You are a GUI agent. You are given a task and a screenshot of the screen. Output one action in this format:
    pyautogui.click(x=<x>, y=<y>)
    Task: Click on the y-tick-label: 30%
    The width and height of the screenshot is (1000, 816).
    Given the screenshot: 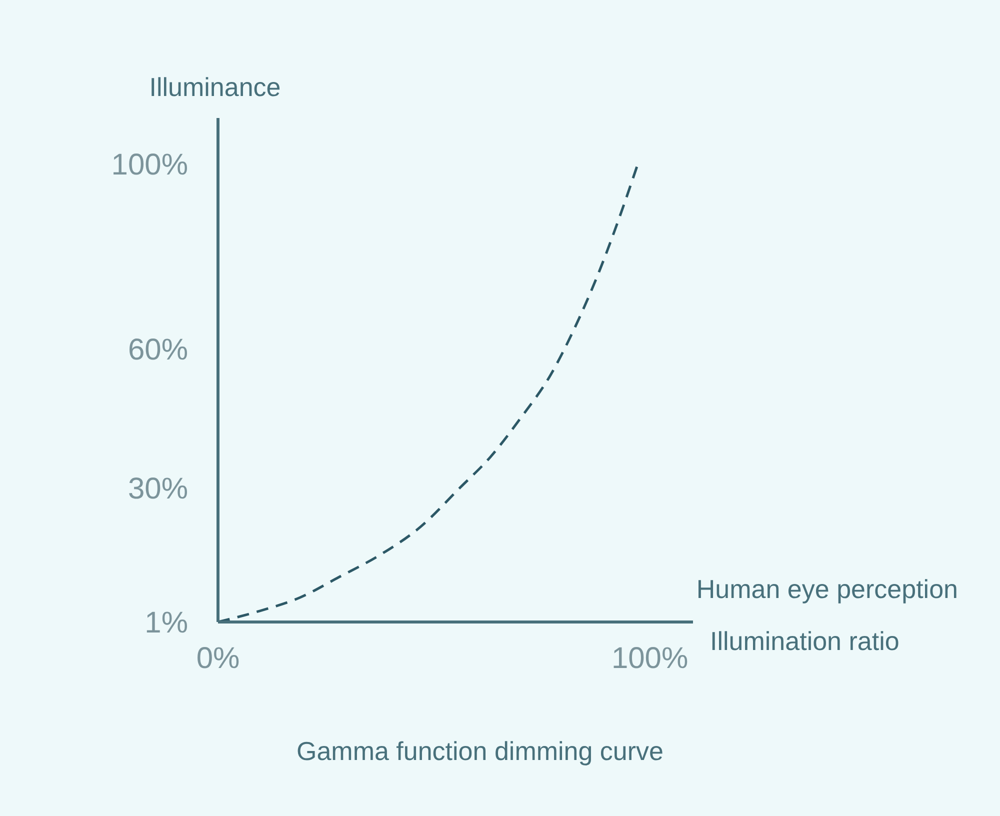 What is the action you would take?
    pyautogui.click(x=158, y=489)
    